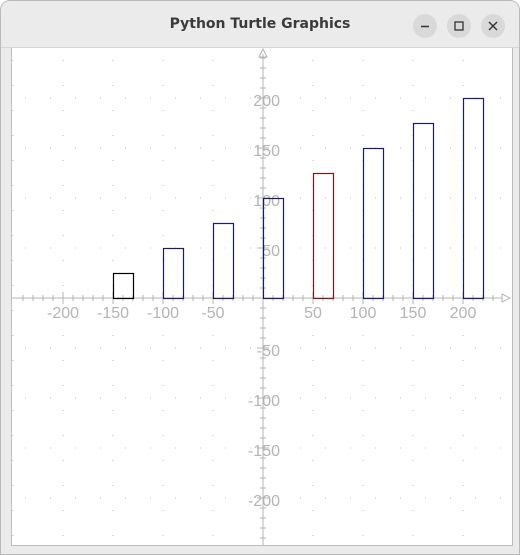 This screenshot has height=555, width=520. I want to click on title-bar: Python Turtle Graphics, so click(260, 24).